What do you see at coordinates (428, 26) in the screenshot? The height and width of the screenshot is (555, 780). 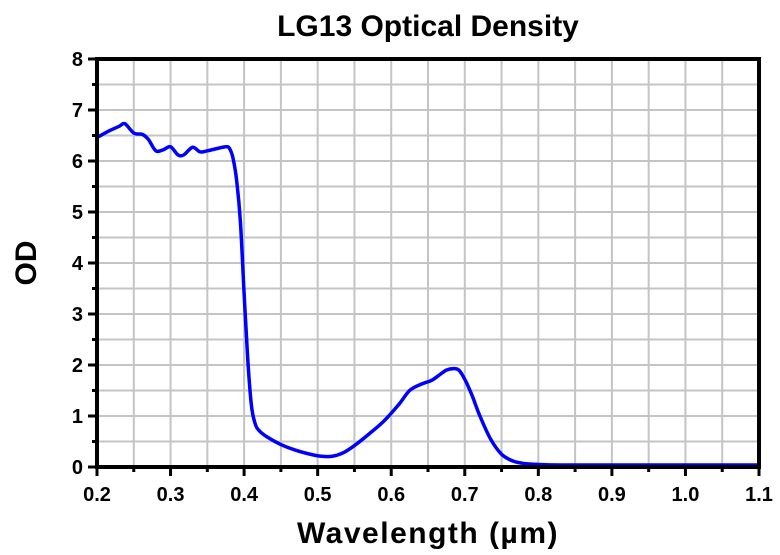 I see `chart-title: LG13 Optical Density` at bounding box center [428, 26].